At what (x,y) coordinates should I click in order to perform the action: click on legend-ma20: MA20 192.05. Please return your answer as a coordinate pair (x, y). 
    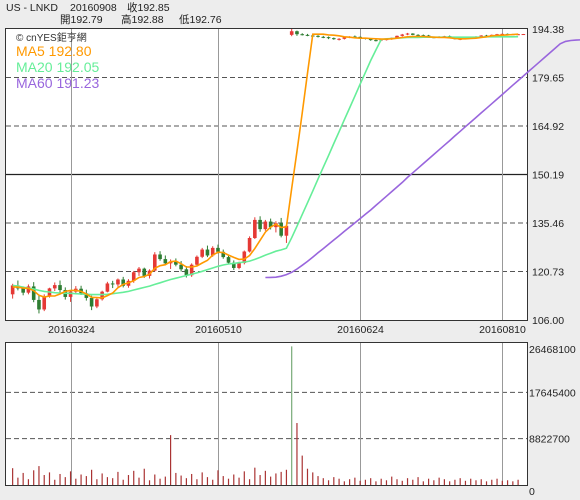
    Looking at the image, I should click on (57, 67).